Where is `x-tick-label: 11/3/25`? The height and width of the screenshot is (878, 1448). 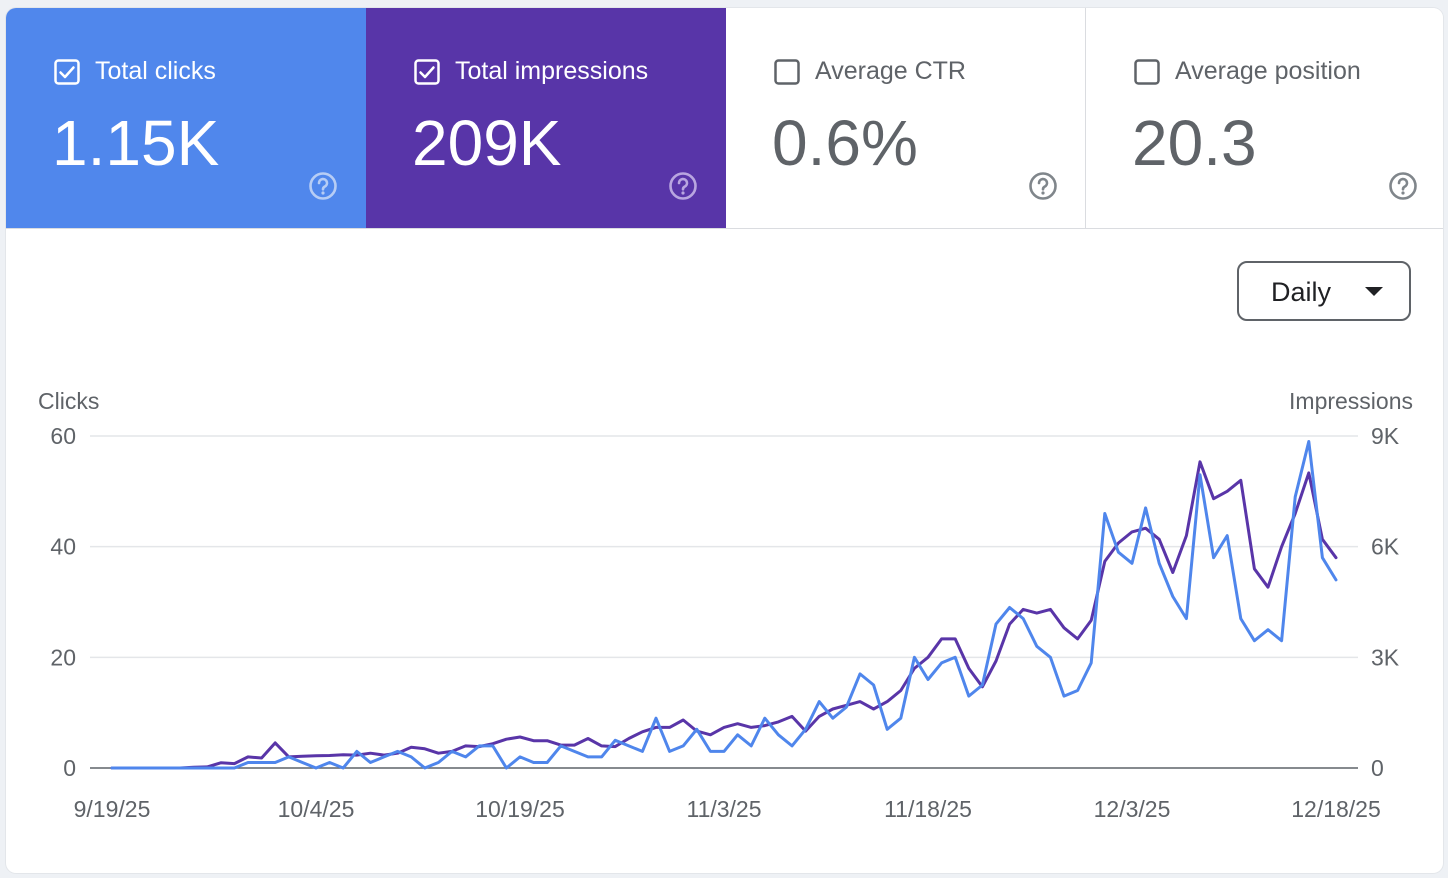 x-tick-label: 11/3/25 is located at coordinates (723, 809).